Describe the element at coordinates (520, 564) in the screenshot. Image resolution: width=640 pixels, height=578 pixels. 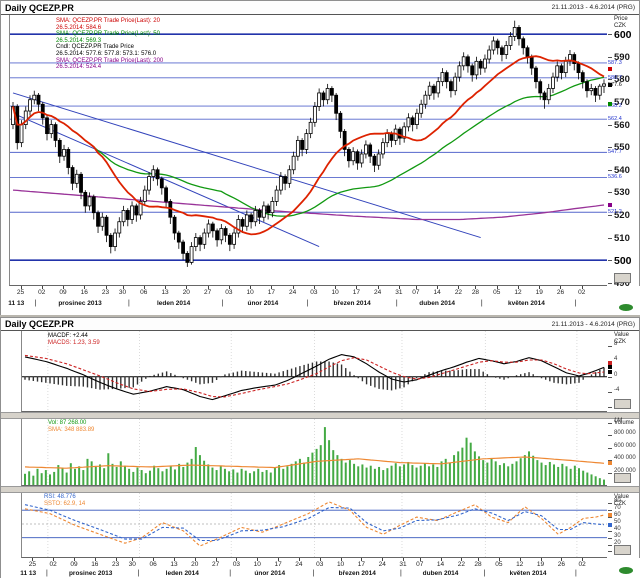
I see `x-tick-label: 12` at that location.